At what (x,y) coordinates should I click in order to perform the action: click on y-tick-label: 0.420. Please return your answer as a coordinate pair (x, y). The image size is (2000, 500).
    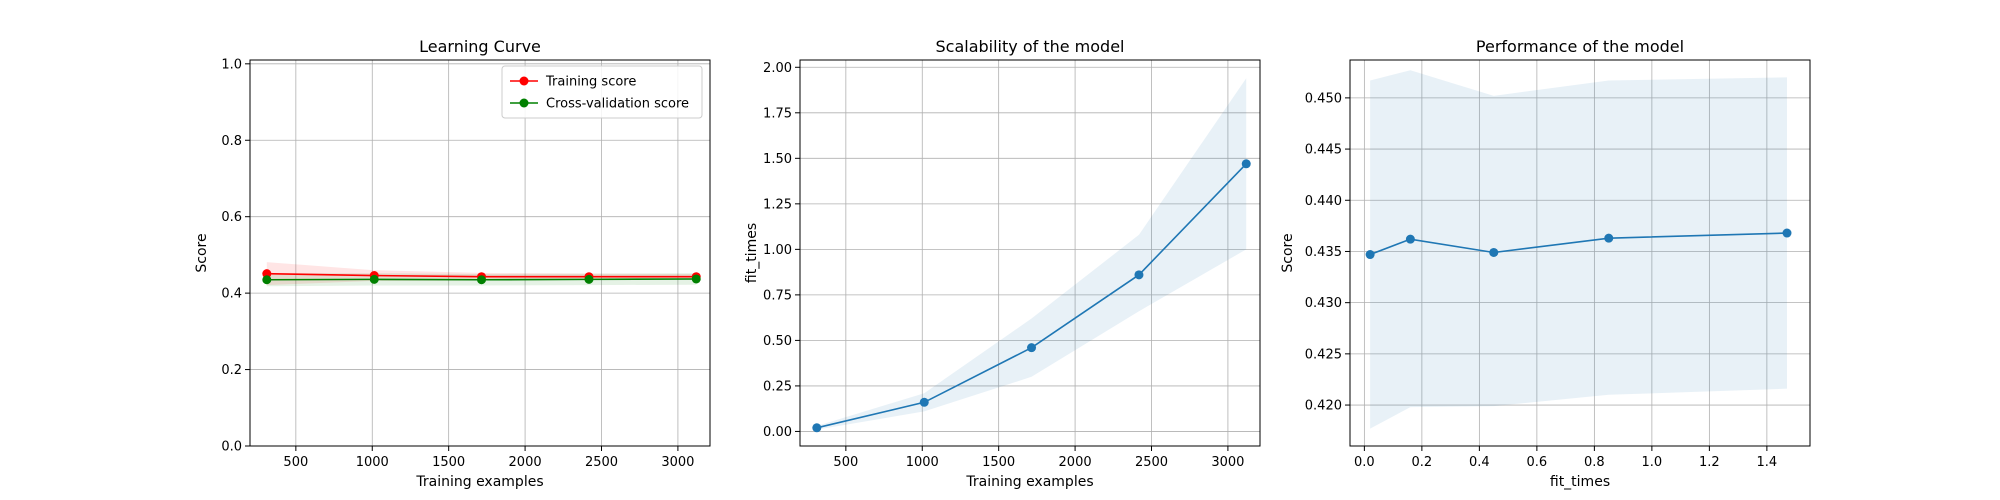
    Looking at the image, I should click on (1323, 406).